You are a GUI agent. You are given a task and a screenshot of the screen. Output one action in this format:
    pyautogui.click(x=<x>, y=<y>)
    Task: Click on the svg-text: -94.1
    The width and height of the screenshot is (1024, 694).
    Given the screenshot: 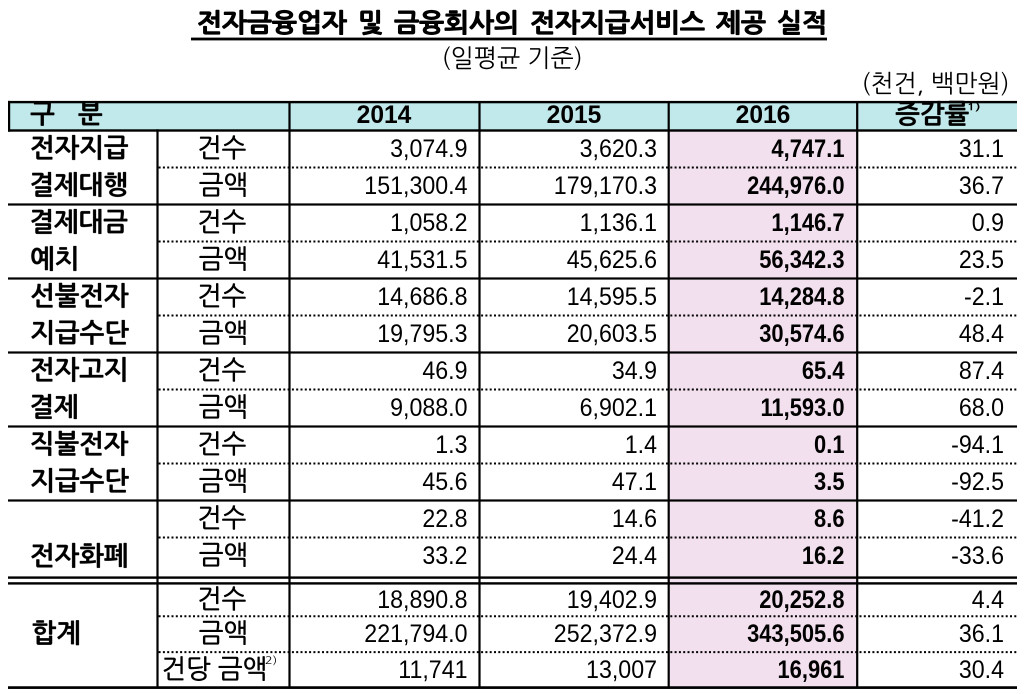 What is the action you would take?
    pyautogui.click(x=977, y=445)
    